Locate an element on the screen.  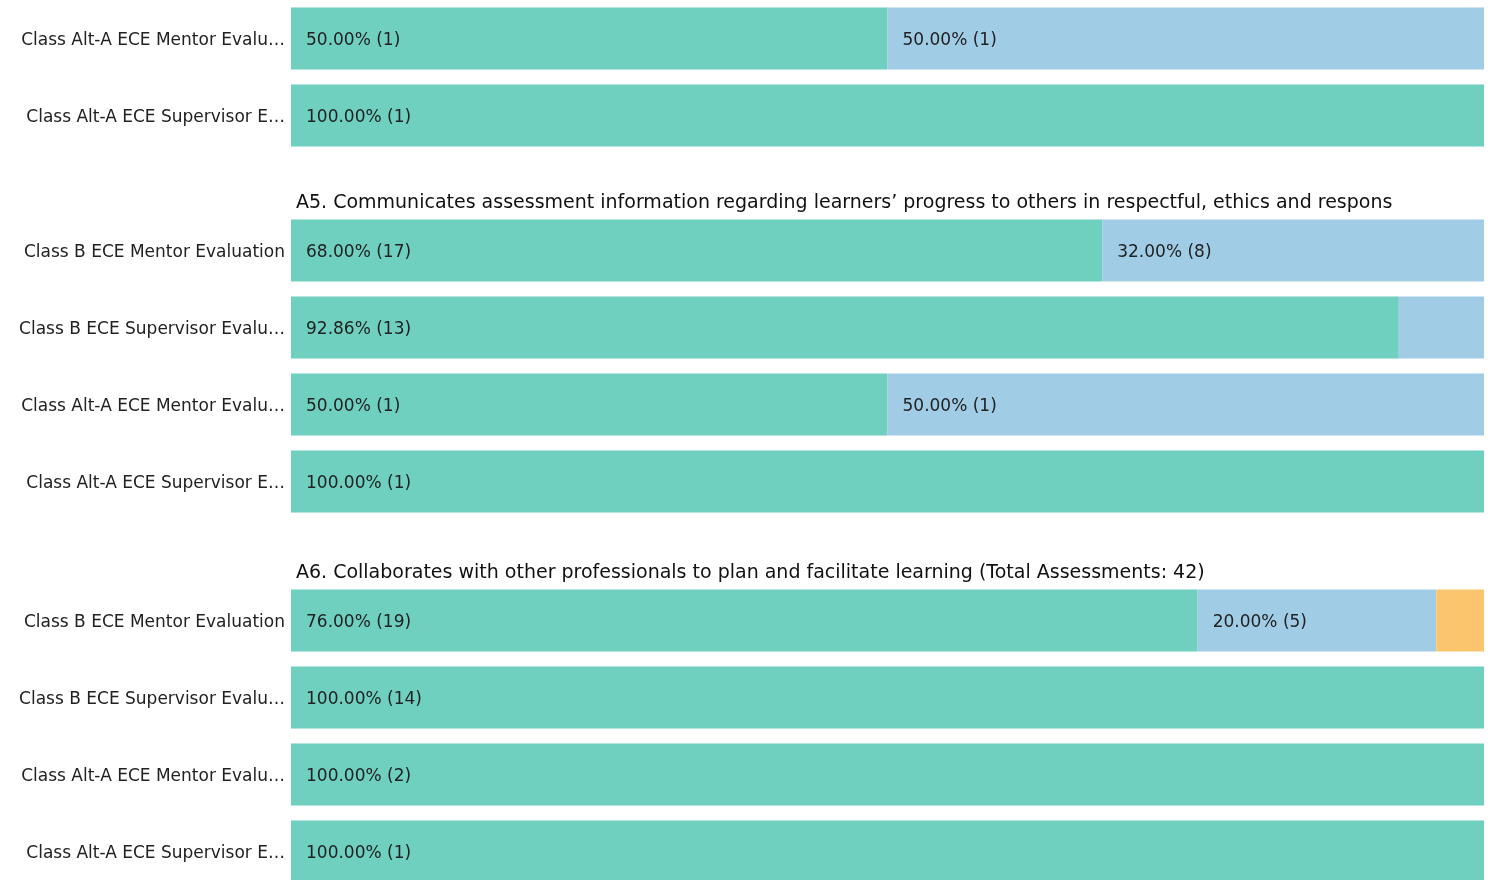
data-label: 20.00% (5) is located at coordinates (1259, 620).